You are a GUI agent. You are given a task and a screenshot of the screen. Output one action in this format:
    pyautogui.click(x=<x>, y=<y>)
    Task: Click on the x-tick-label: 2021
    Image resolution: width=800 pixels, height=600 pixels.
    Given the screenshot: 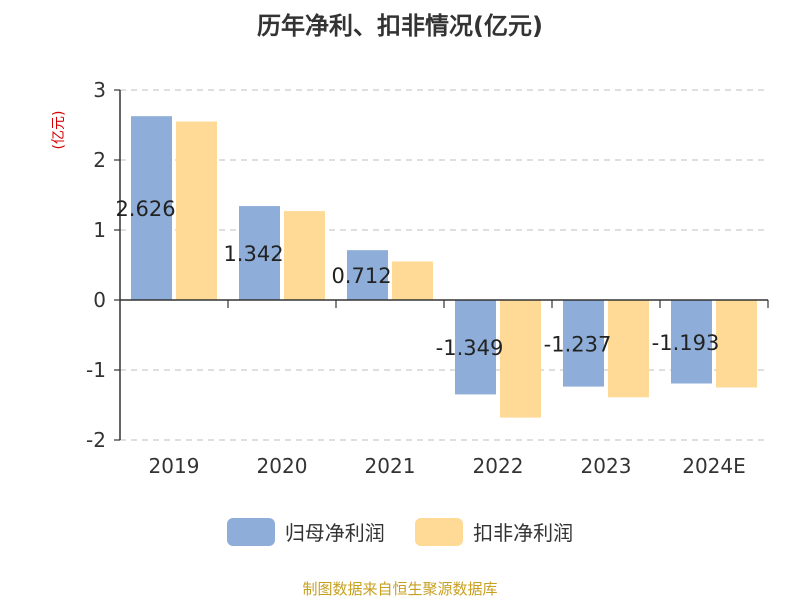 What is the action you would take?
    pyautogui.click(x=390, y=466)
    